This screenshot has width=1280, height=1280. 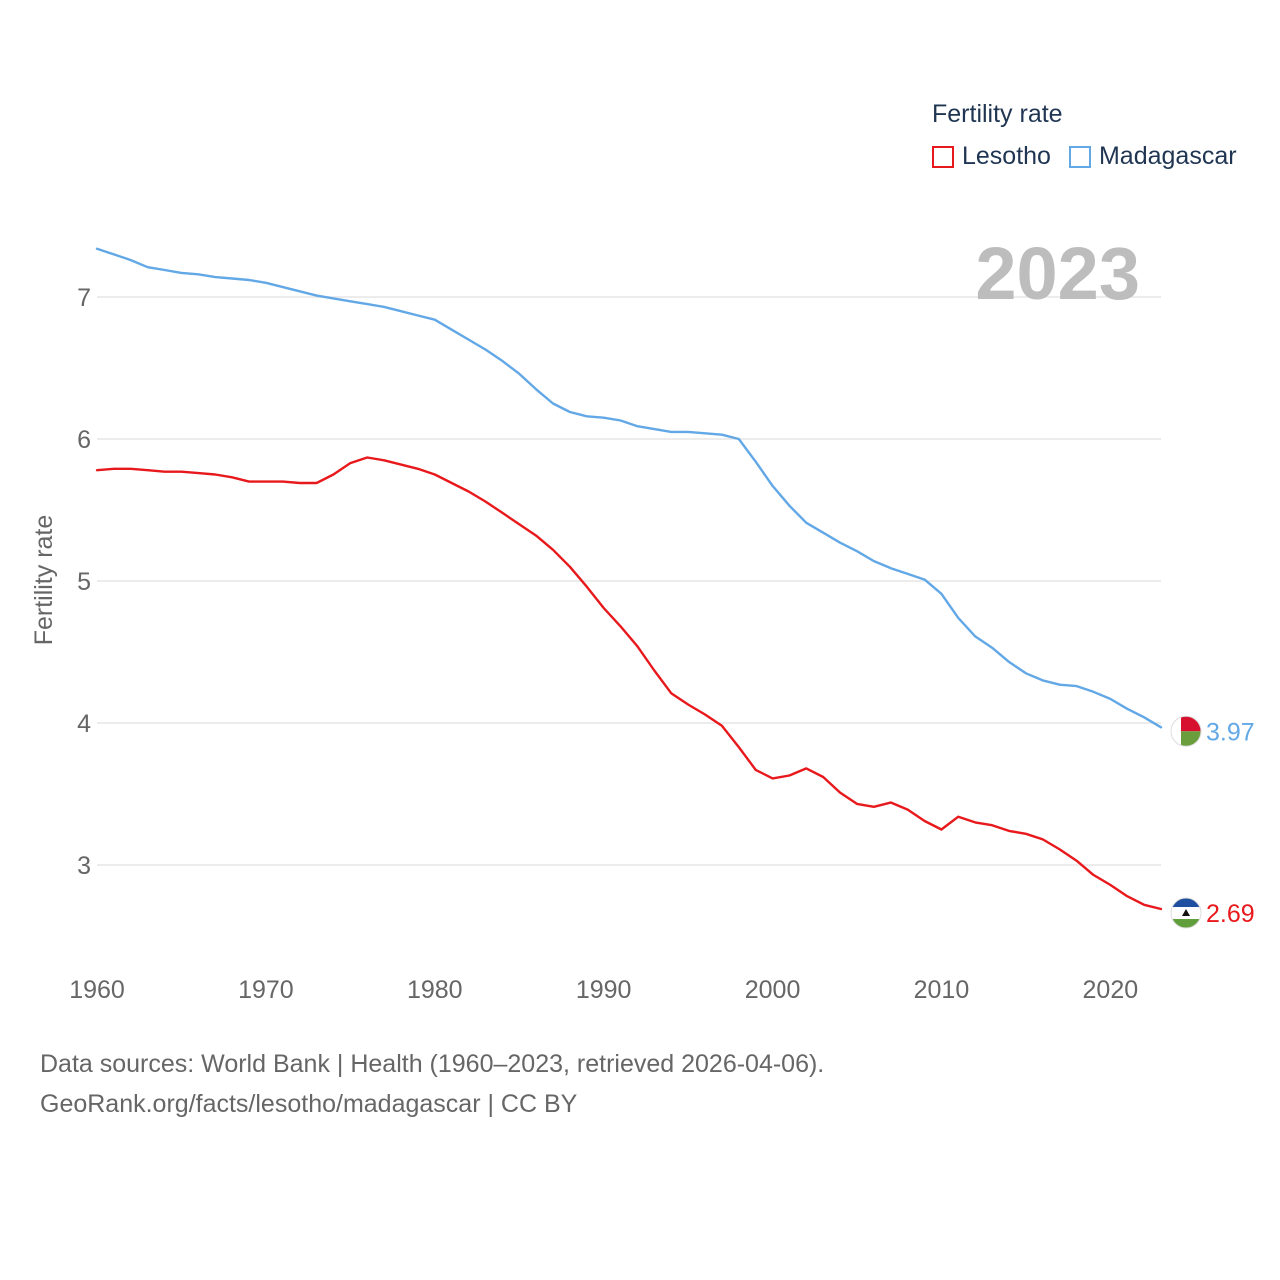 I want to click on x-tick-label: 2010, so click(x=942, y=990).